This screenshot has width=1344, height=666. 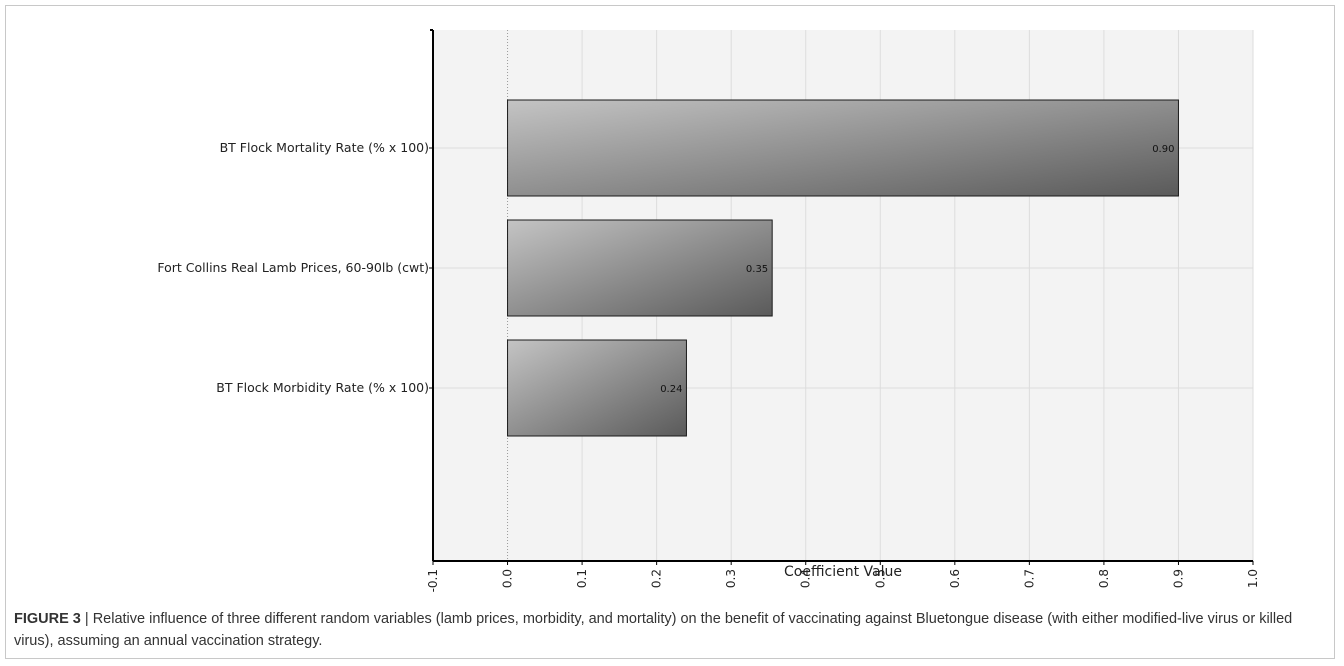 I want to click on x-tick-label: -0.1, so click(x=433, y=580).